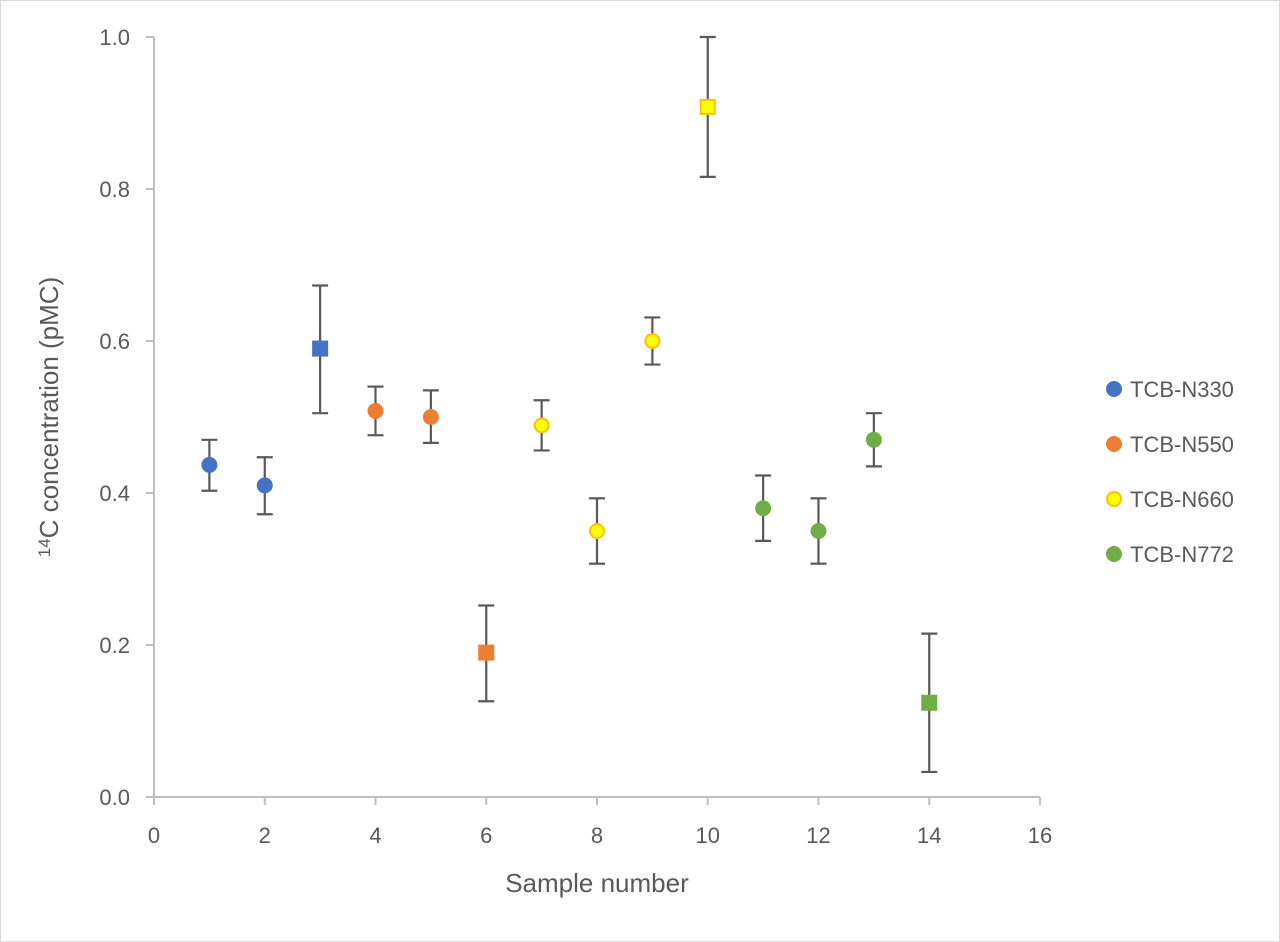 The width and height of the screenshot is (1280, 942). I want to click on y-tick-label: 1.0, so click(114, 37).